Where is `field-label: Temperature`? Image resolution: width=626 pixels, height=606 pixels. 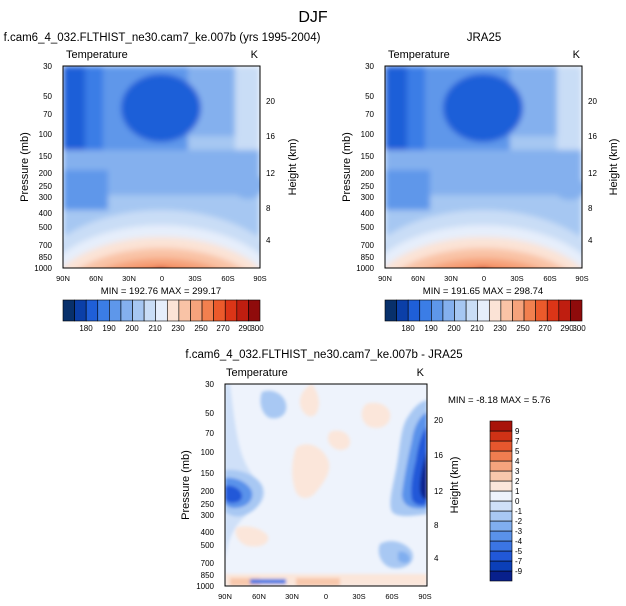
field-label: Temperature is located at coordinates (257, 373).